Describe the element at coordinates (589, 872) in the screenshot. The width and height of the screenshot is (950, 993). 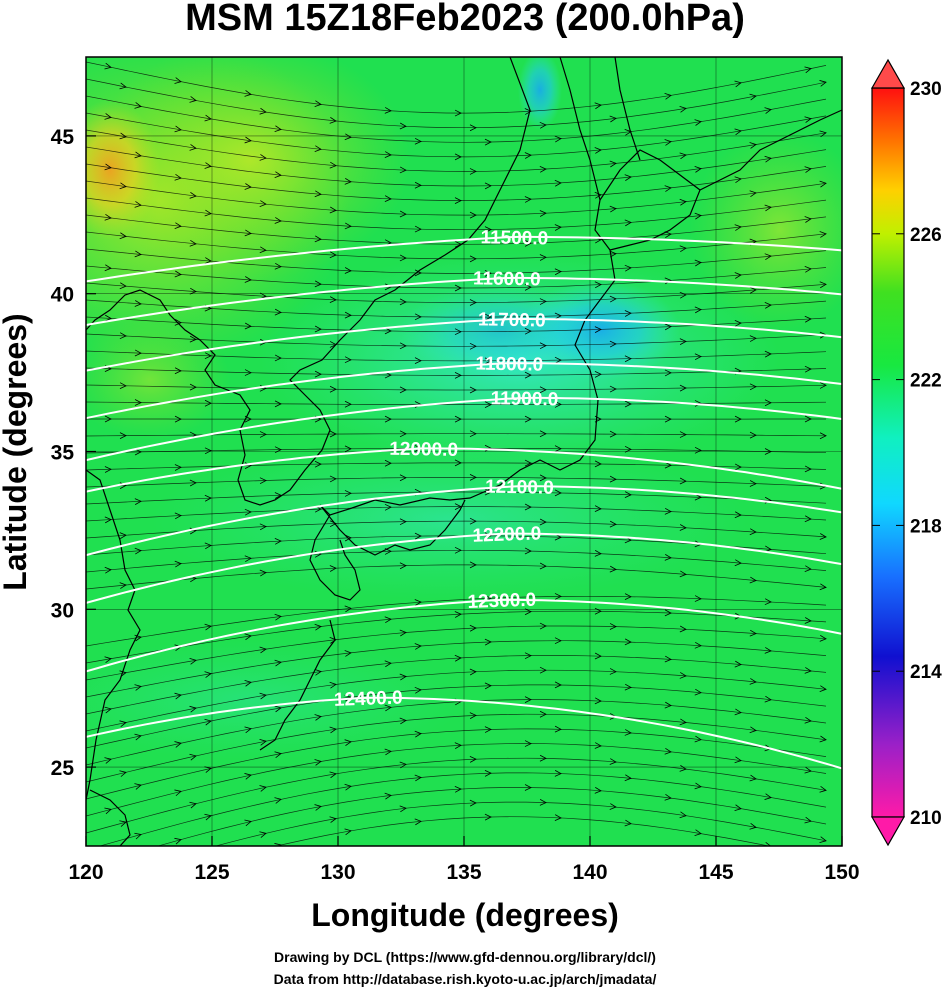
I see `x-tick-label: 140` at that location.